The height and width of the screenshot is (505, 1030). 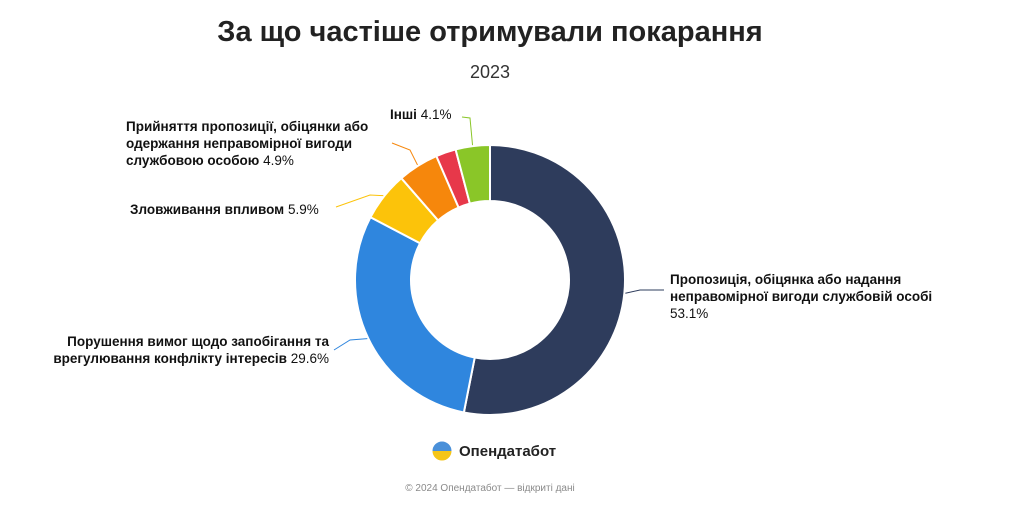 What do you see at coordinates (170, 358) in the screenshot?
I see `slice-label-name: врегулювання конфлікту інтересів` at bounding box center [170, 358].